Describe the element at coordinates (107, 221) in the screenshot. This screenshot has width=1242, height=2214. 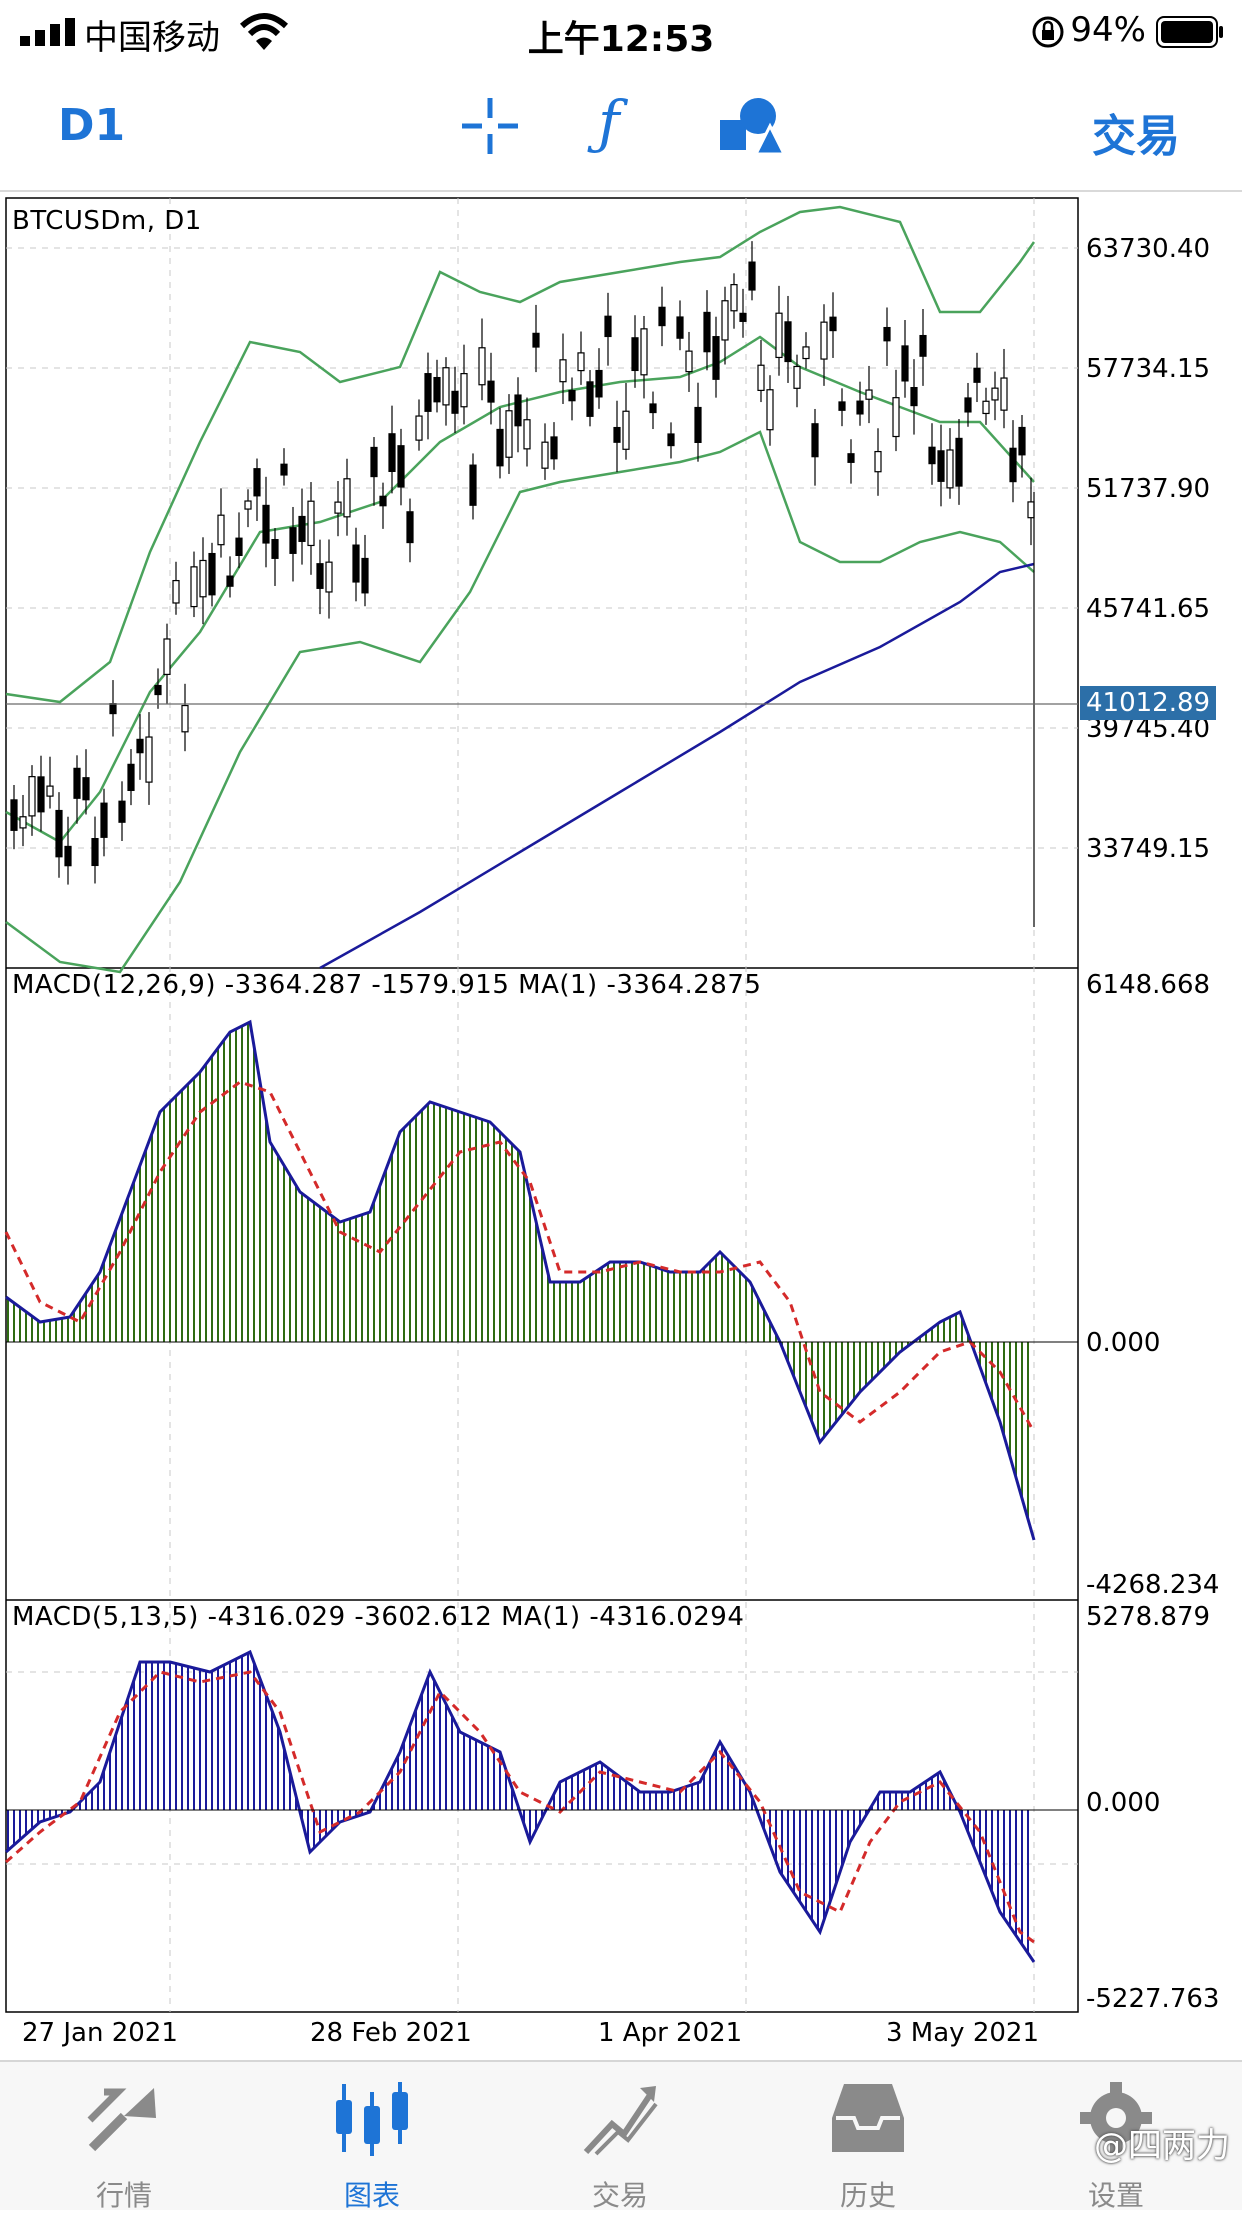
I see `symbol-title: BTCUSDm, D1` at that location.